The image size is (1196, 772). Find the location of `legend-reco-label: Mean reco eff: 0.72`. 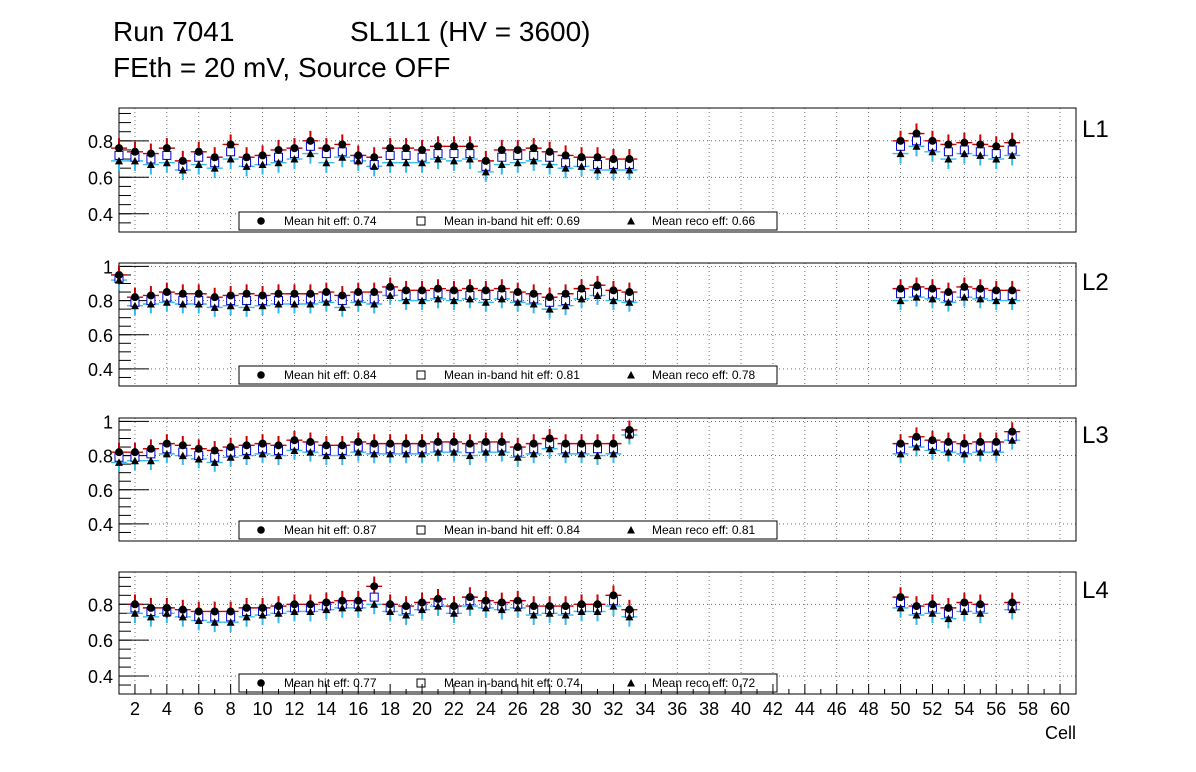

legend-reco-label: Mean reco eff: 0.72 is located at coordinates (704, 683).